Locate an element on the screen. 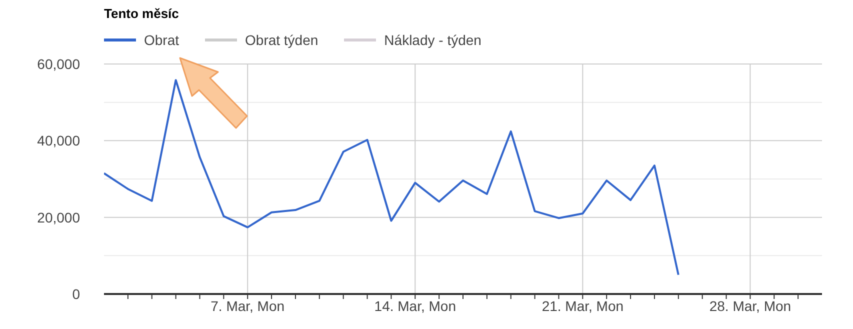  y-tick-label: 60,000 is located at coordinates (58, 64).